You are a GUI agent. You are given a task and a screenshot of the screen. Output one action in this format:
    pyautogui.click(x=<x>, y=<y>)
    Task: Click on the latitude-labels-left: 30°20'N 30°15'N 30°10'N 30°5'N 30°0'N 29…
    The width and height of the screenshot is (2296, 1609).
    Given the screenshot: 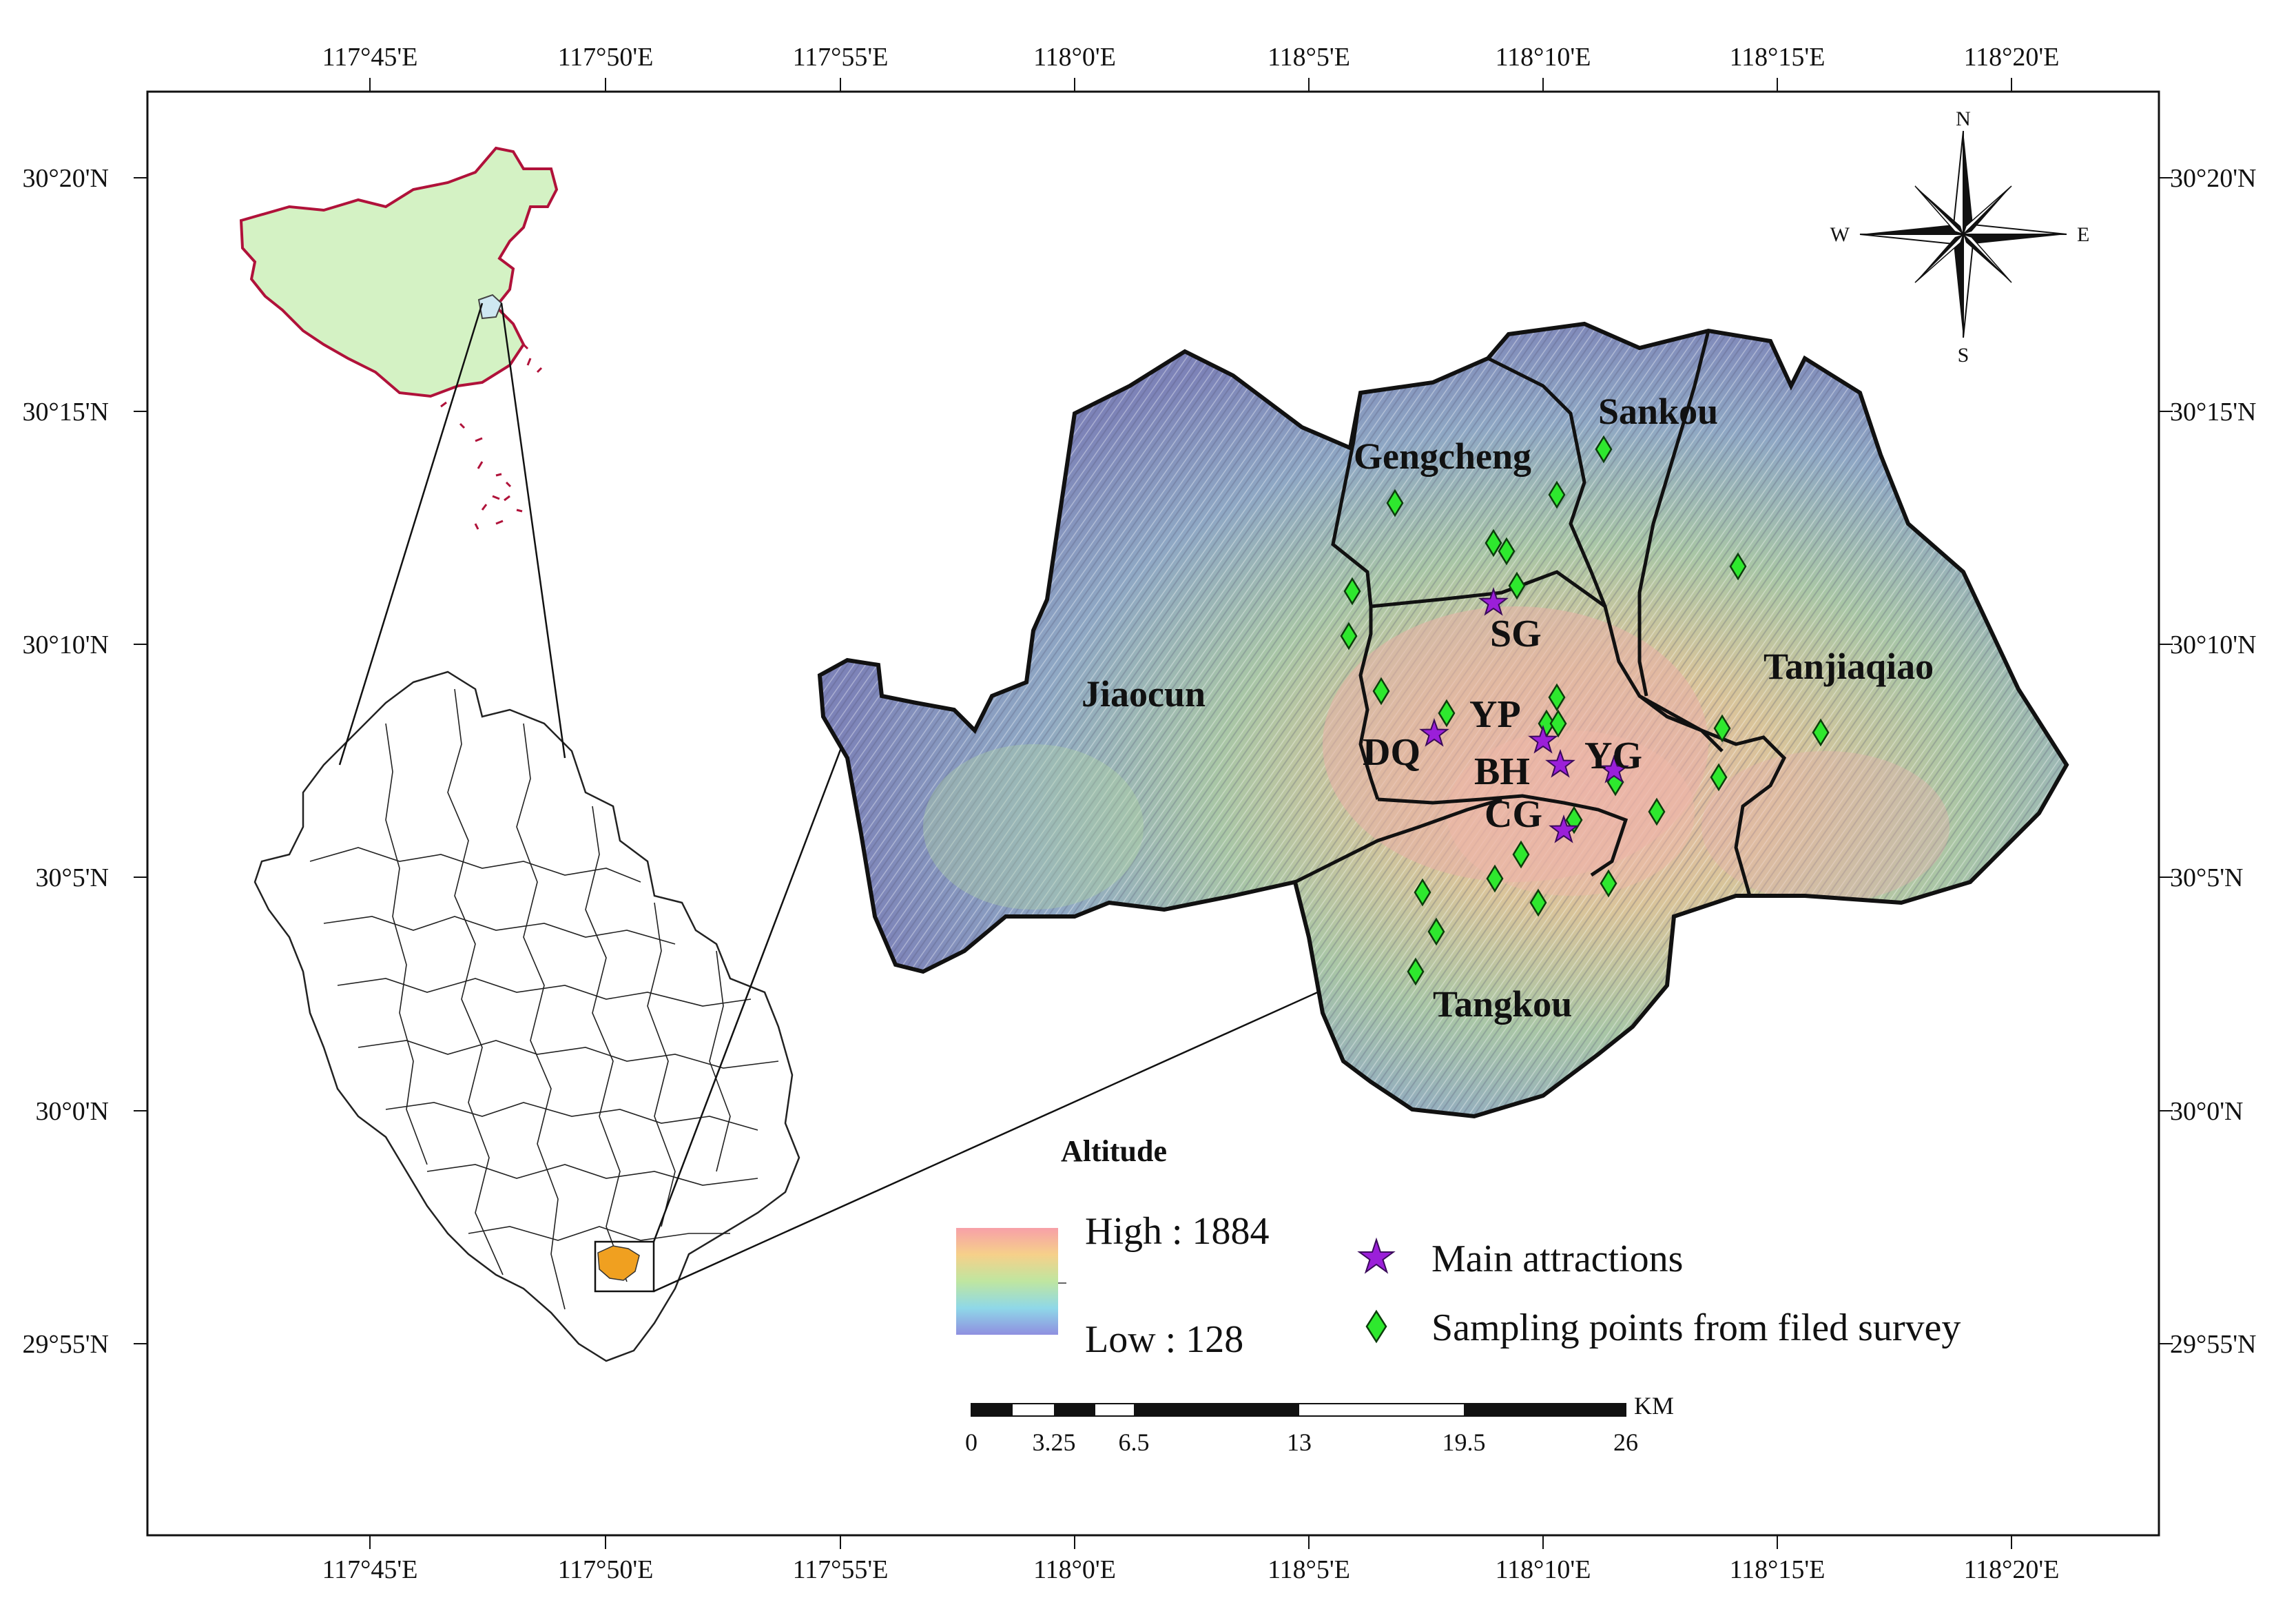 What is the action you would take?
    pyautogui.click(x=66, y=761)
    